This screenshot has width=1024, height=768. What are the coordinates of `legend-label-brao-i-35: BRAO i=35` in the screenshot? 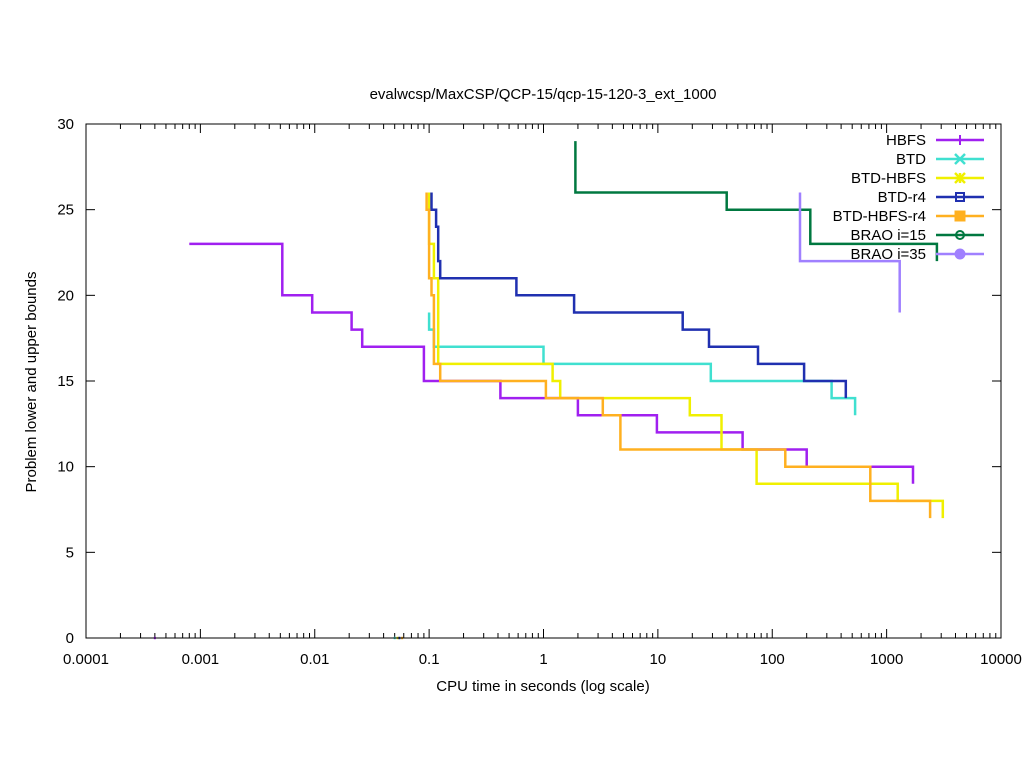 It's located at (888, 254).